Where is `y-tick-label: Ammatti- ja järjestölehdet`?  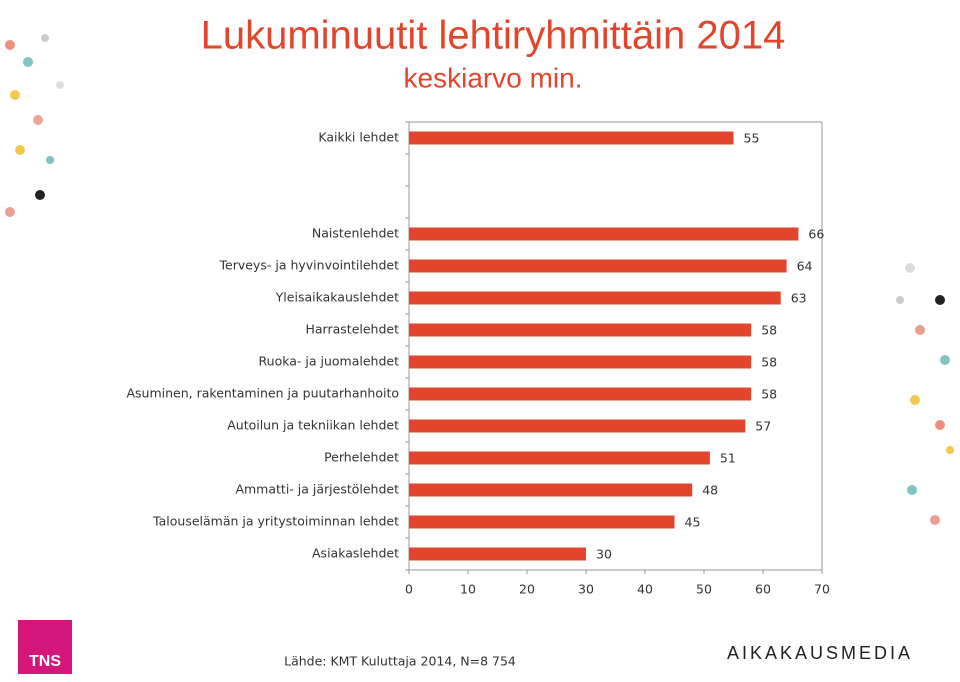
y-tick-label: Ammatti- ja järjestölehdet is located at coordinates (317, 489).